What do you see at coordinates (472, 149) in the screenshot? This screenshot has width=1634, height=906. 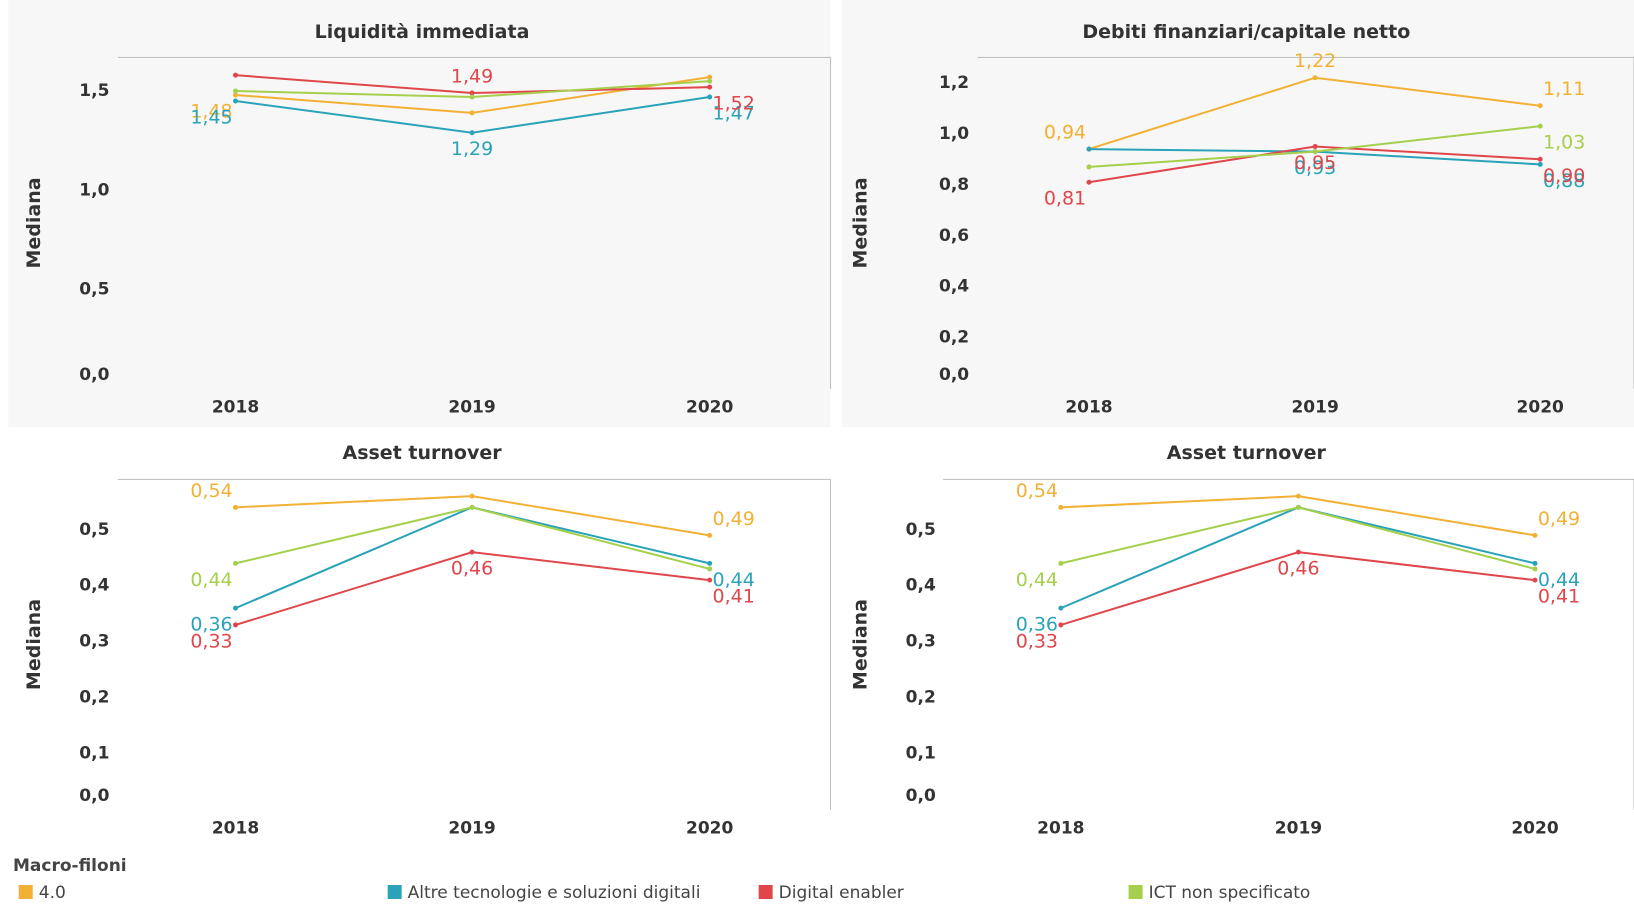 I see `data-label: 1,29` at bounding box center [472, 149].